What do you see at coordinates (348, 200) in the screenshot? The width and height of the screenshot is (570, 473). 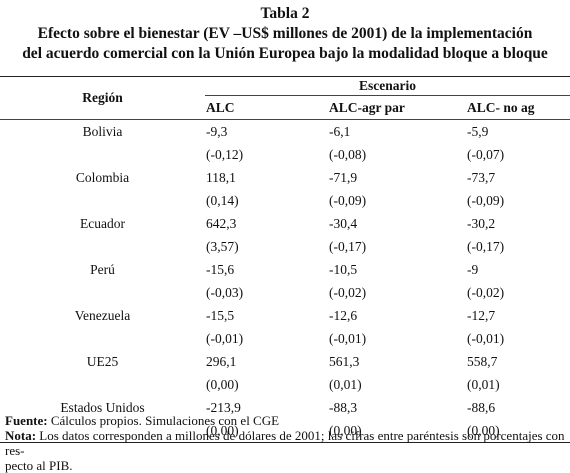 I see `pct-alc-agr-par: (-0,09)` at bounding box center [348, 200].